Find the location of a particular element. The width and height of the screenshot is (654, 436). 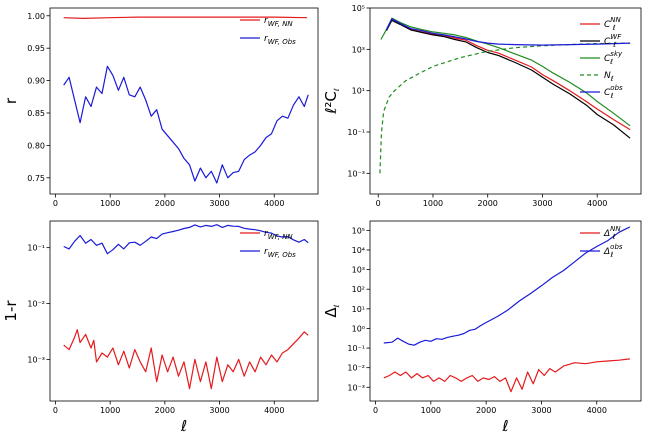

y-tick-label: 0.90 is located at coordinates (36, 81).